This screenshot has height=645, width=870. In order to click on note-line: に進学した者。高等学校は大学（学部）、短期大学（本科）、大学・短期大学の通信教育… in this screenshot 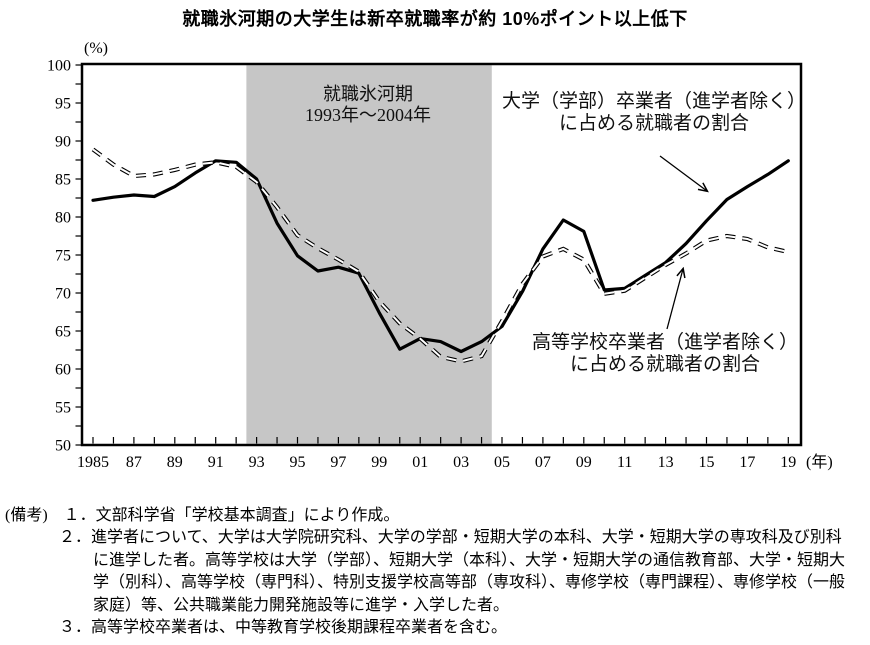, I will do `click(469, 560)`.